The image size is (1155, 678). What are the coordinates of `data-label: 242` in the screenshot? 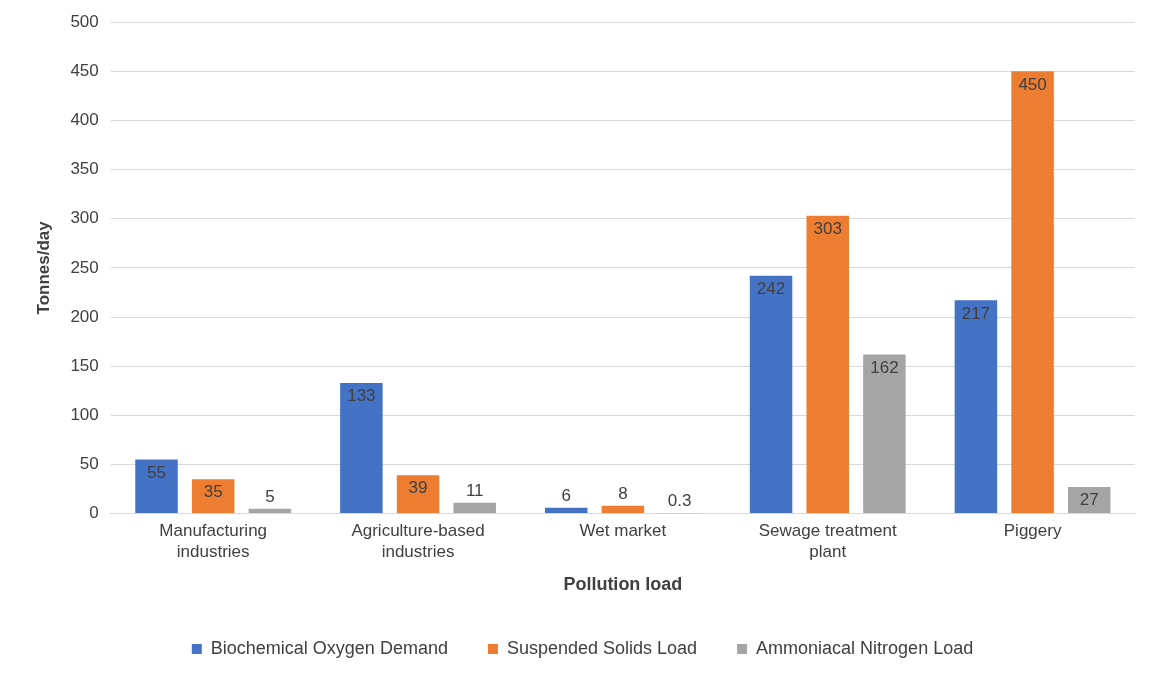 It's located at (771, 288).